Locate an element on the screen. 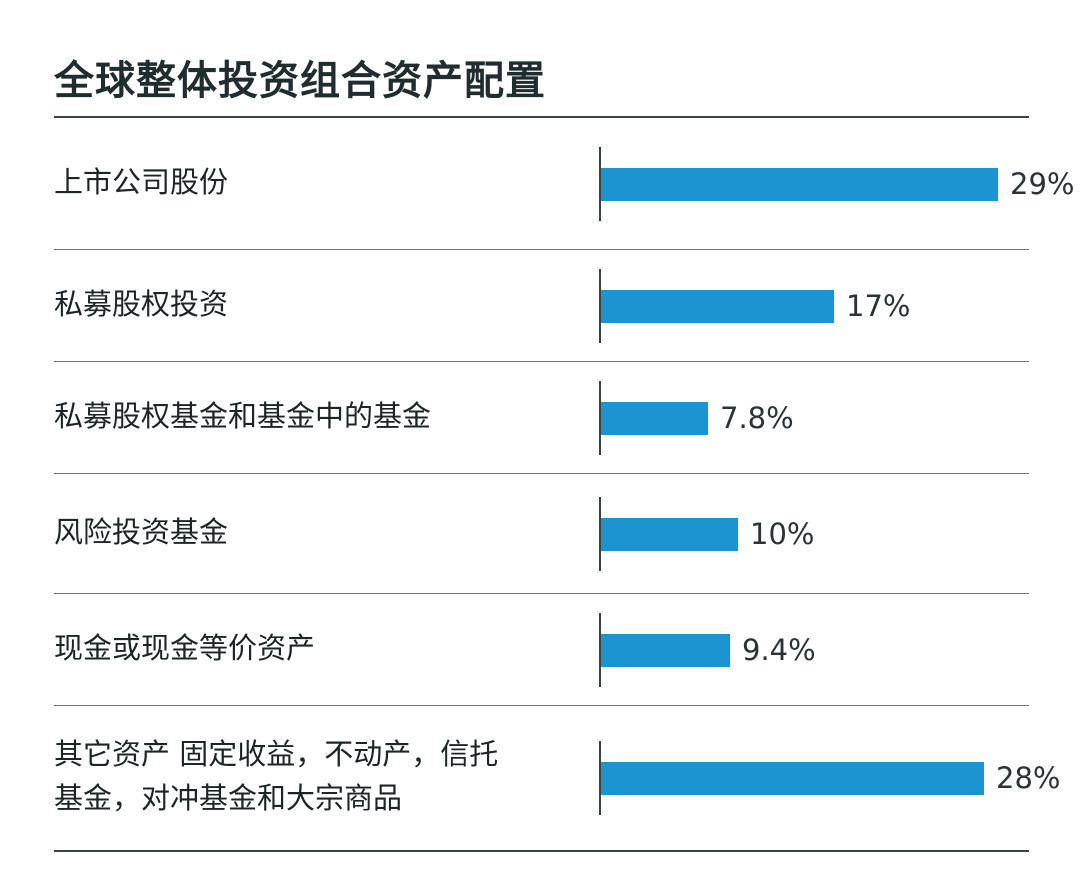  value-label: 29% is located at coordinates (1042, 184).